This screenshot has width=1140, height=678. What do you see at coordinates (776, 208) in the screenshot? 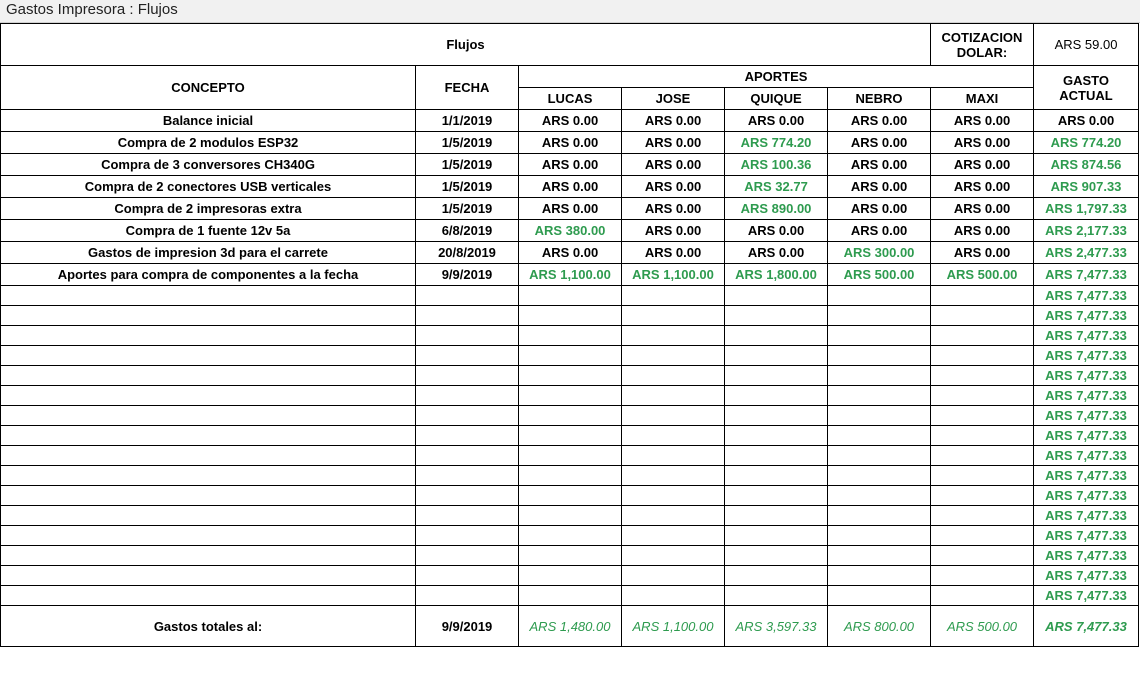
I see `aporte-cell: ARS 890.00` at bounding box center [776, 208].